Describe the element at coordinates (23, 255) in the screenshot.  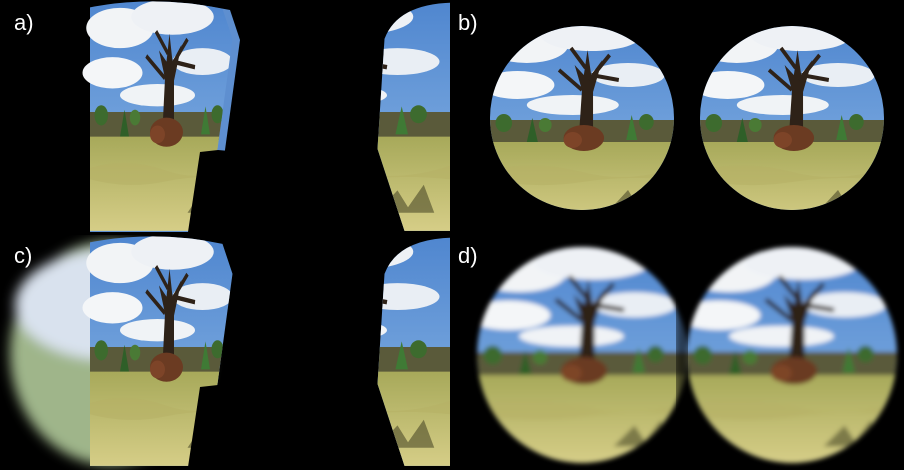
I see `panel-c-label: c)` at that location.